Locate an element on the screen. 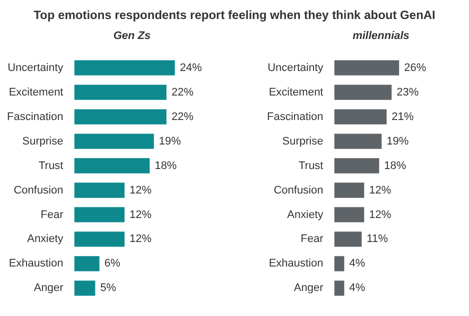 This screenshot has width=469, height=316. data-label: 5% is located at coordinates (108, 288).